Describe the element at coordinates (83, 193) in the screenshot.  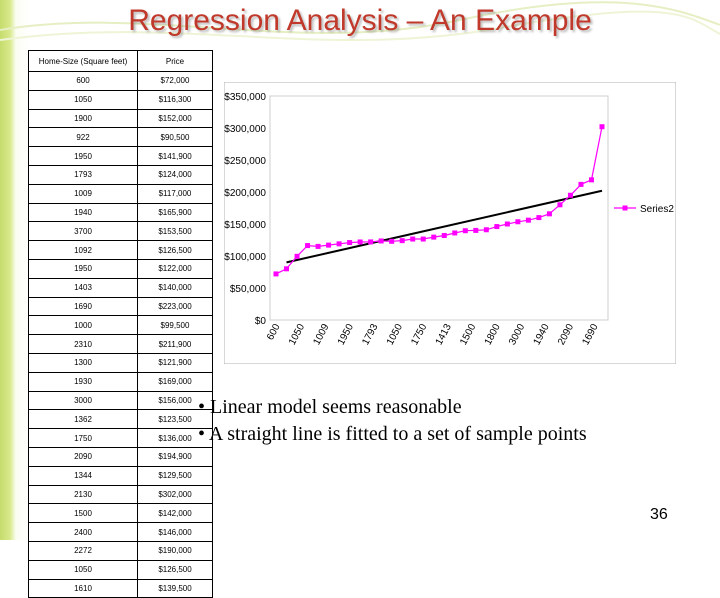
I see `home-size-cell: 1009` at that location.